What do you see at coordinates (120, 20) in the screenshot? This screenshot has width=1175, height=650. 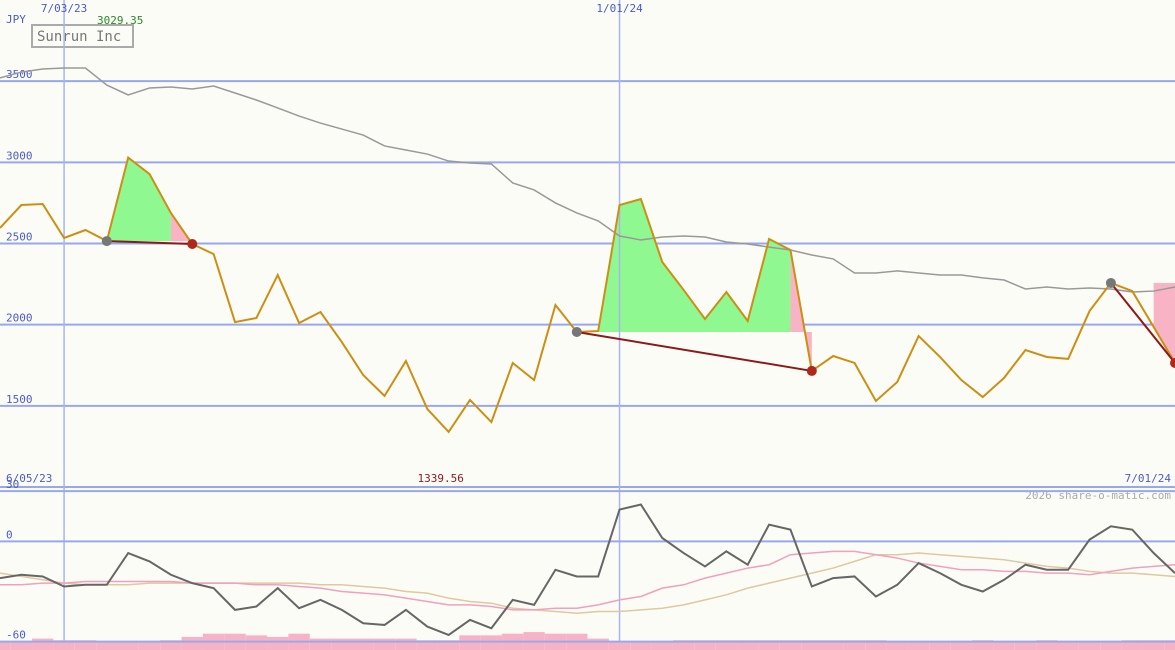 I see `high-label: 3029.35` at bounding box center [120, 20].